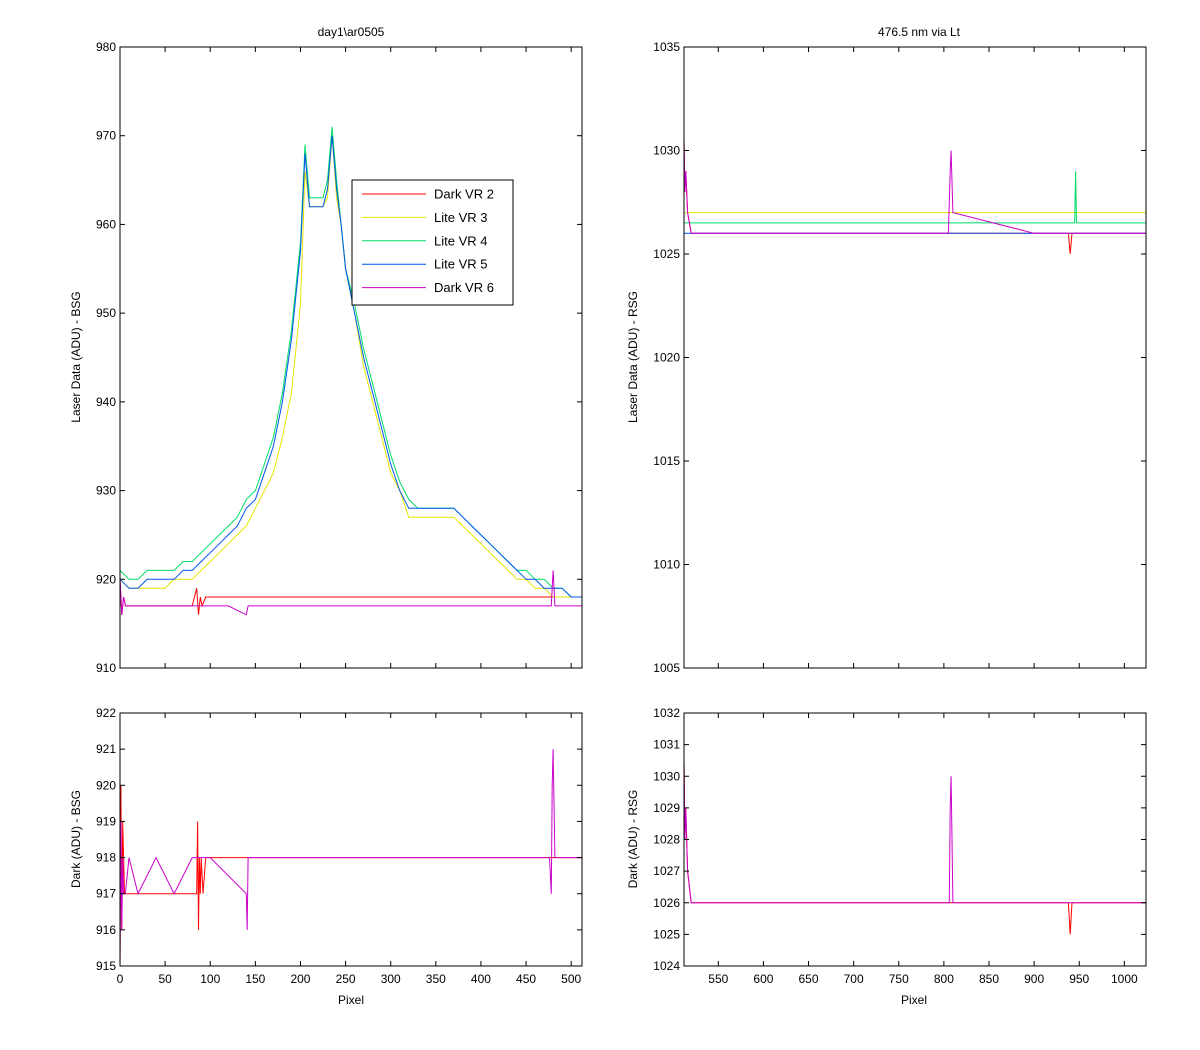 This screenshot has height=1050, width=1200. I want to click on x-tick-label: 0, so click(120, 979).